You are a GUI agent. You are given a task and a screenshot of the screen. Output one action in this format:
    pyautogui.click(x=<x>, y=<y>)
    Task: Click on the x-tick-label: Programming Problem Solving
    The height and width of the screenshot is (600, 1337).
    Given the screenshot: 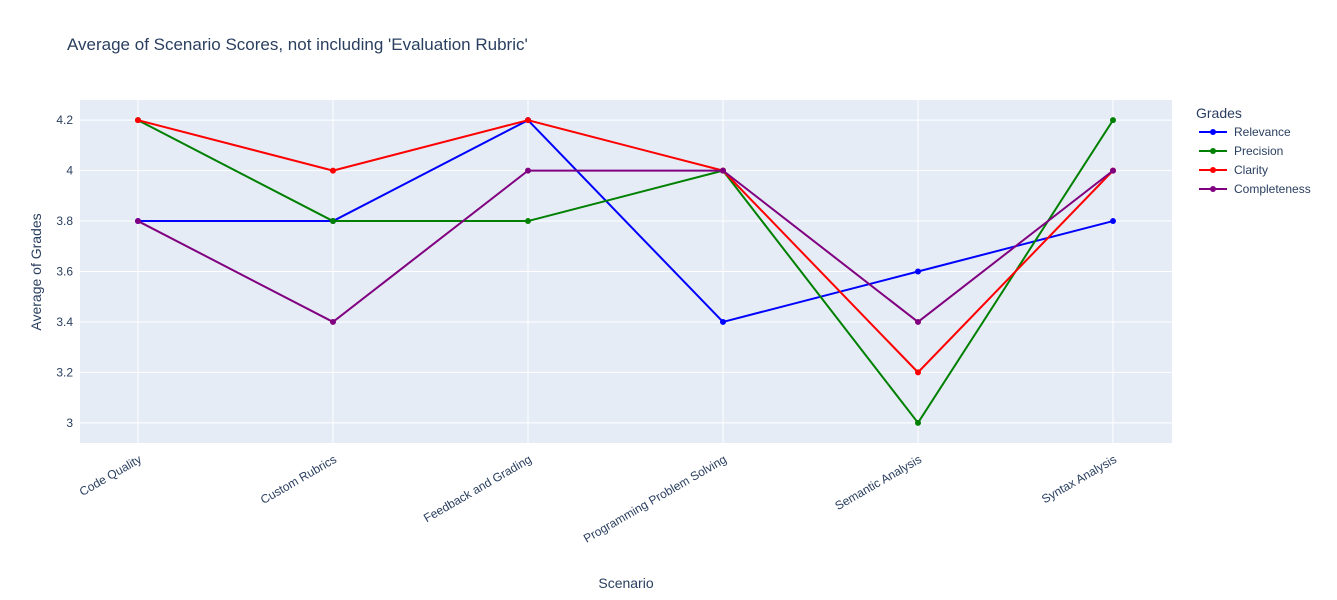 What is the action you would take?
    pyautogui.click(x=655, y=498)
    